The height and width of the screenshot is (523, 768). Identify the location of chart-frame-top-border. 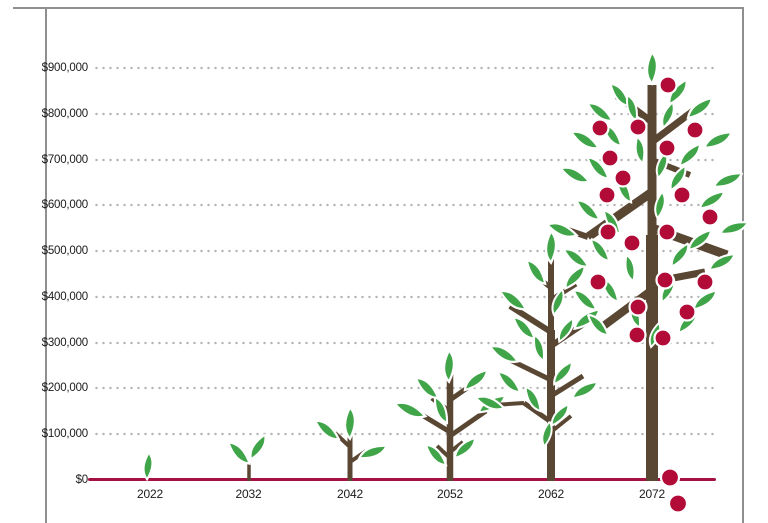
(378, 8).